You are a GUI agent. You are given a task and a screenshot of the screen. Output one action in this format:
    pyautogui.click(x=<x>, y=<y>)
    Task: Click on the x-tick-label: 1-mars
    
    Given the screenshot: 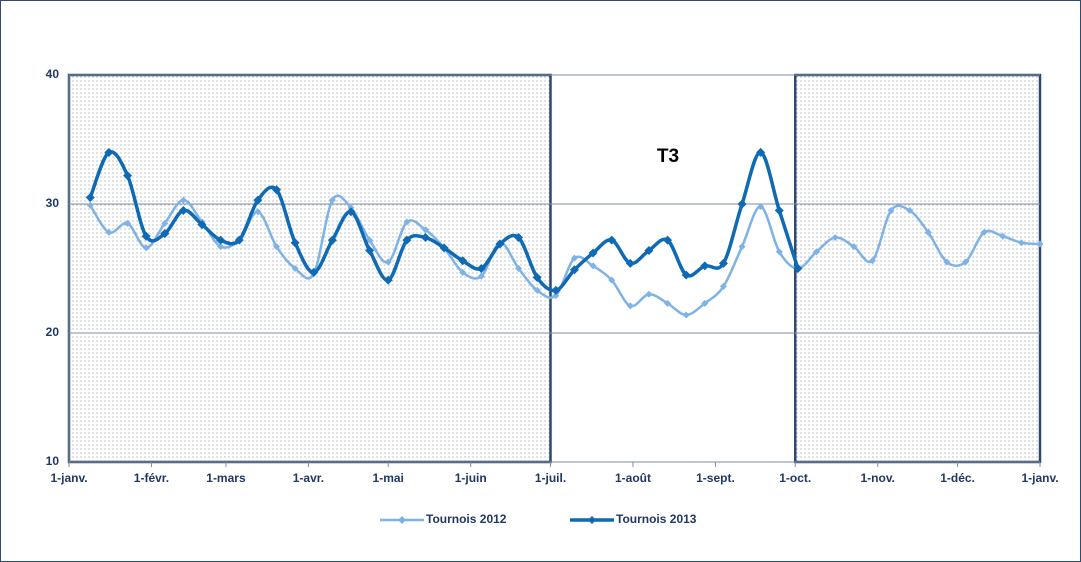 What is the action you would take?
    pyautogui.click(x=226, y=478)
    